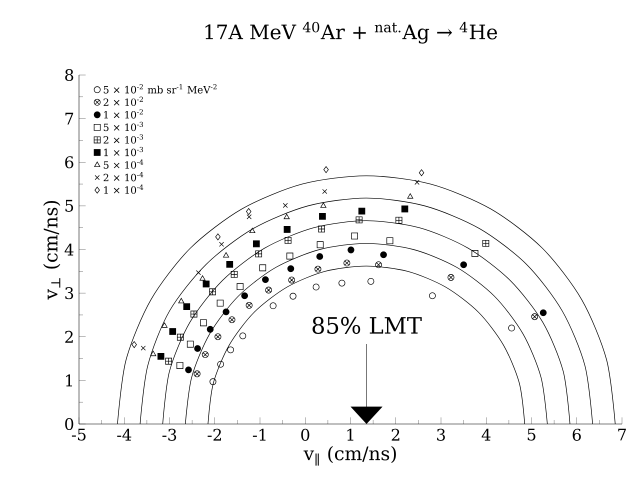  Describe the element at coordinates (259, 434) in the screenshot. I see `x-tick-label: -1` at that location.